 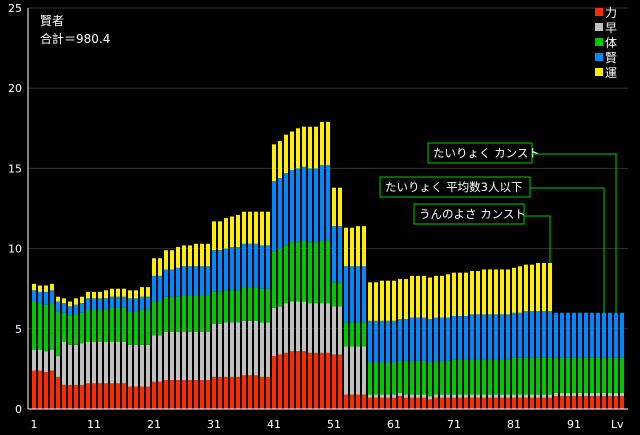 I want to click on legend-label-5: 運, so click(x=611, y=73).